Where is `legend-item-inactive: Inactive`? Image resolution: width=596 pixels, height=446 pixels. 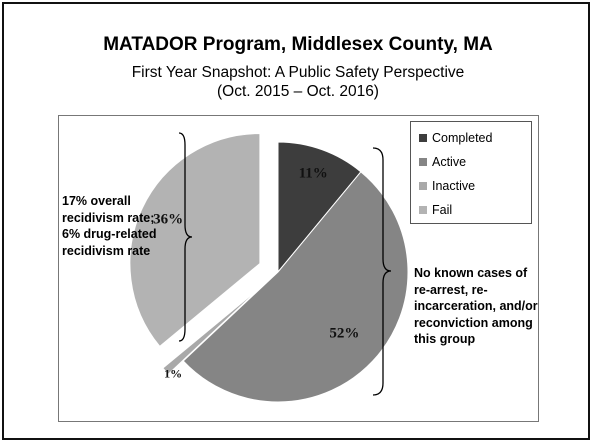
legend-item-inactive: Inactive is located at coordinates (475, 186).